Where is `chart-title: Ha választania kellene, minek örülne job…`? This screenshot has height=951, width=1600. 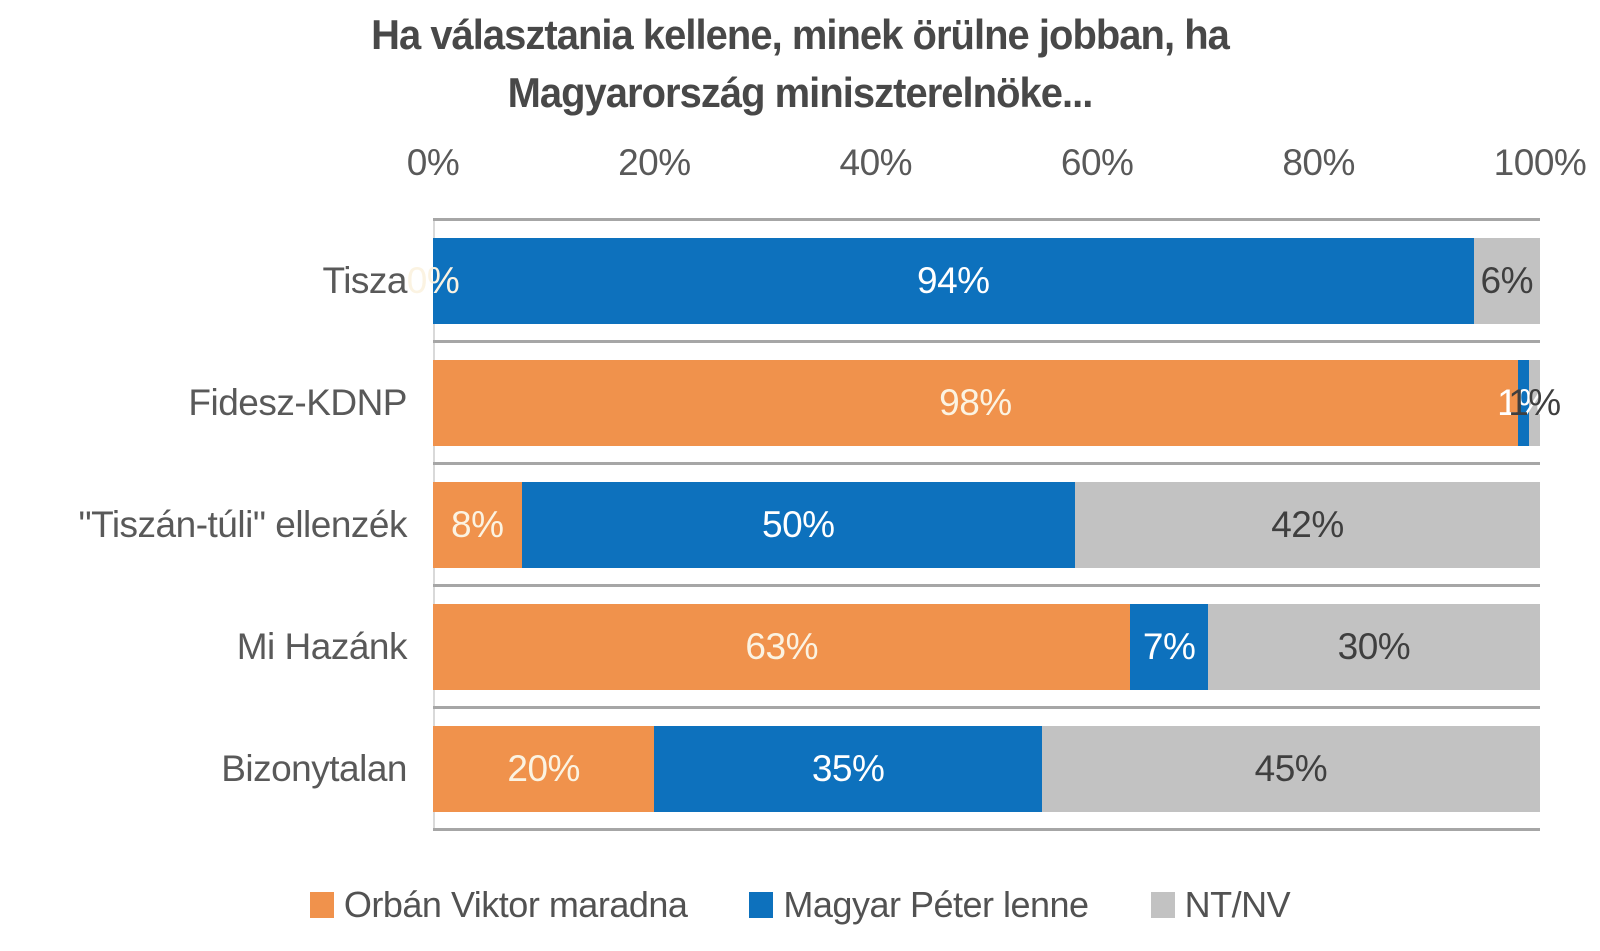
chart-title: Ha választania kellene, minek örülne job… is located at coordinates (800, 64).